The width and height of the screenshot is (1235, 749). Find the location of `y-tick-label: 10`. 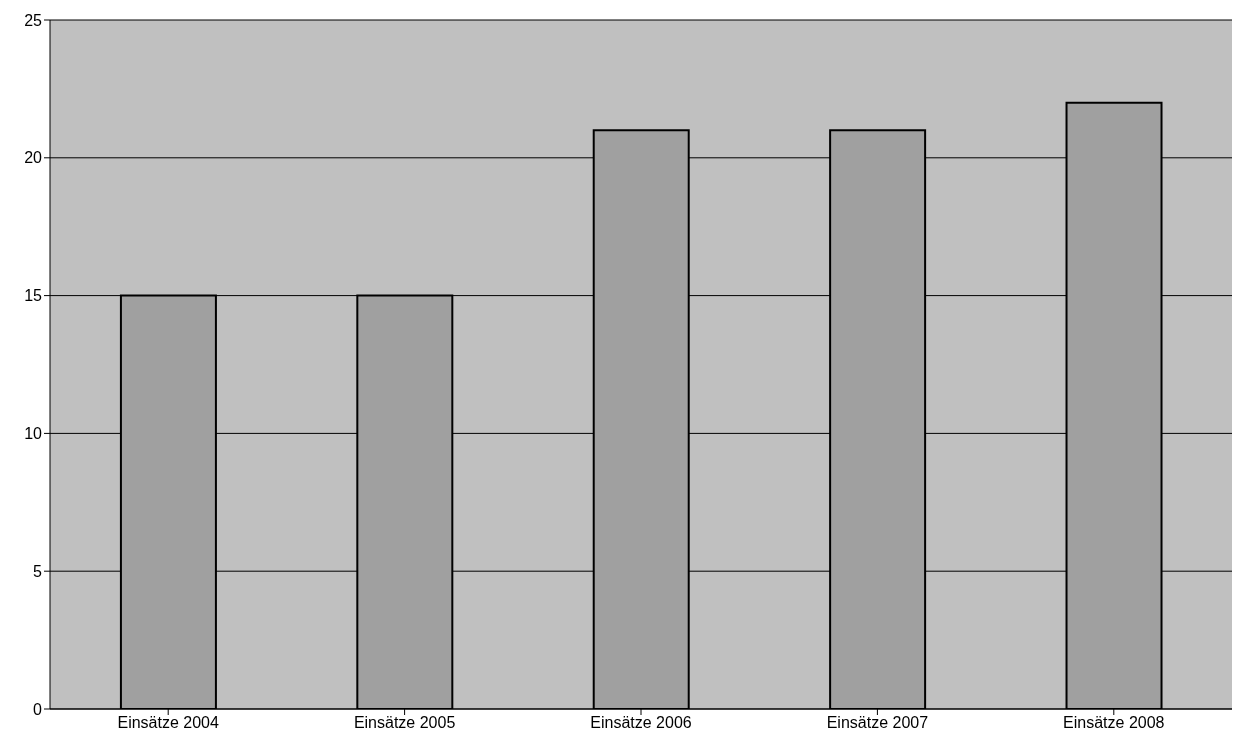

y-tick-label: 10 is located at coordinates (33, 434).